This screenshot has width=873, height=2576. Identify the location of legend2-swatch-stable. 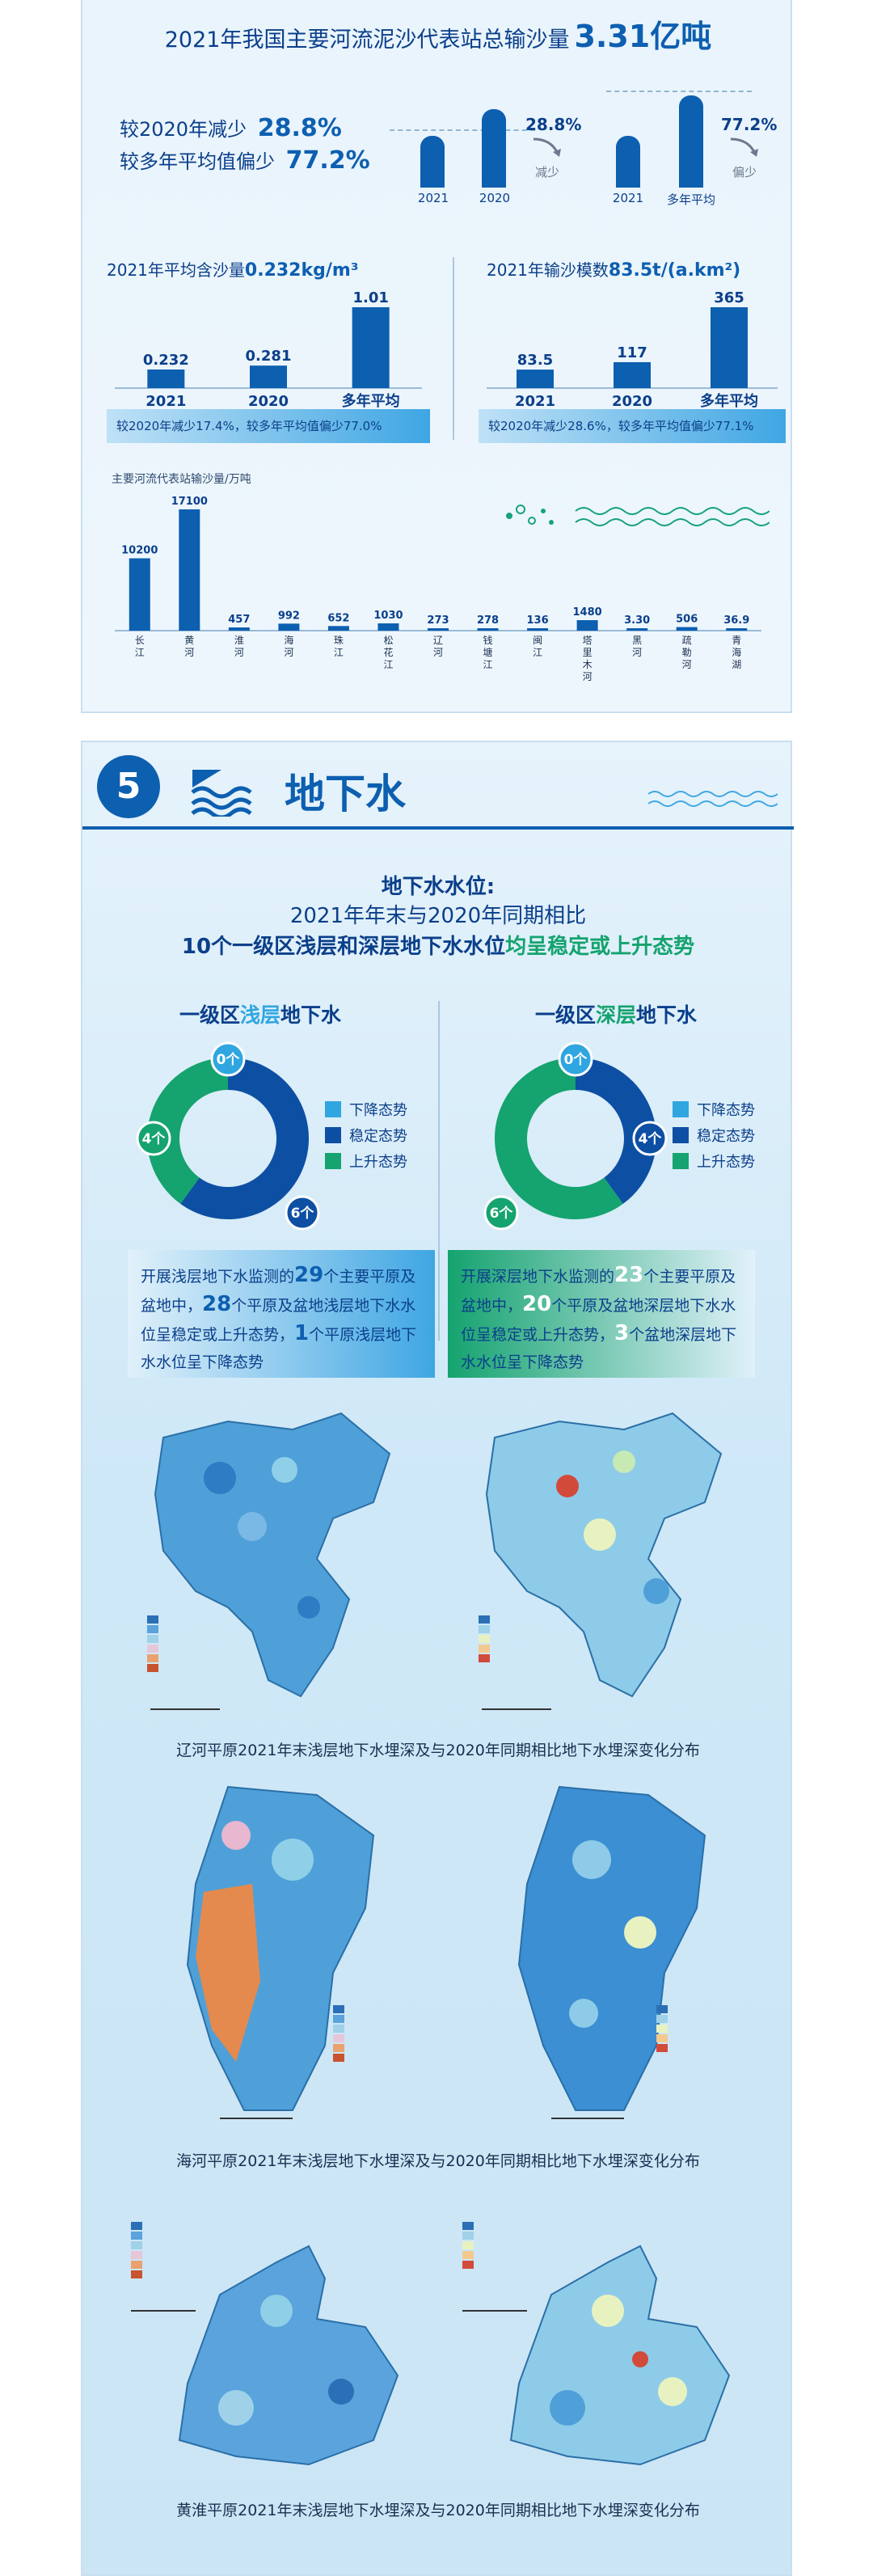
(681, 1135).